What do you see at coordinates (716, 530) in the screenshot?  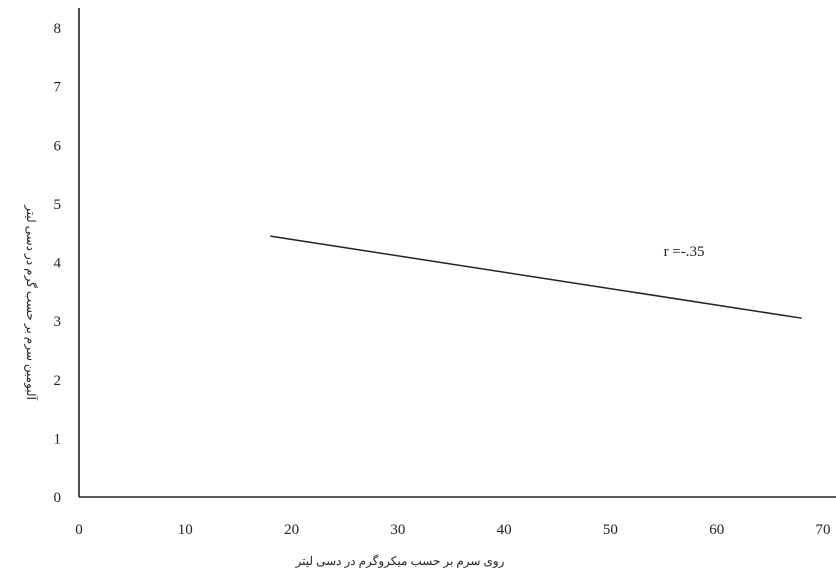 I see `x-tick-label: 60` at bounding box center [716, 530].